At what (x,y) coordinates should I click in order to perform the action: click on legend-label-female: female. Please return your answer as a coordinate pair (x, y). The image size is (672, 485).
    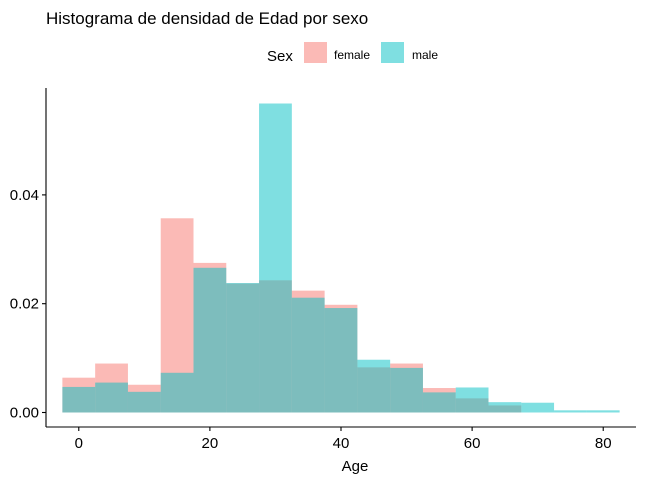
    Looking at the image, I should click on (352, 55).